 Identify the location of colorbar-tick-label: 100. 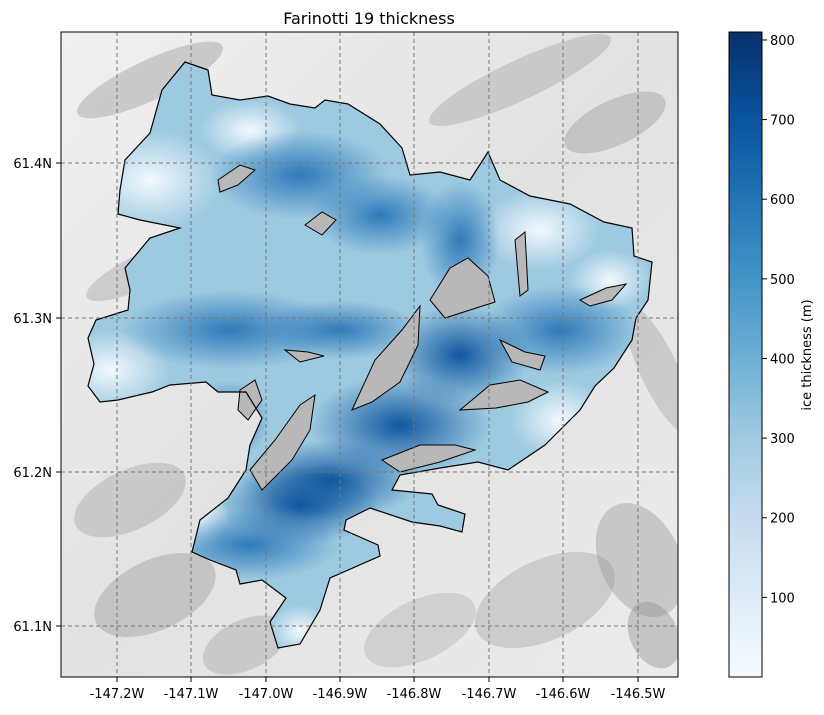
(782, 598).